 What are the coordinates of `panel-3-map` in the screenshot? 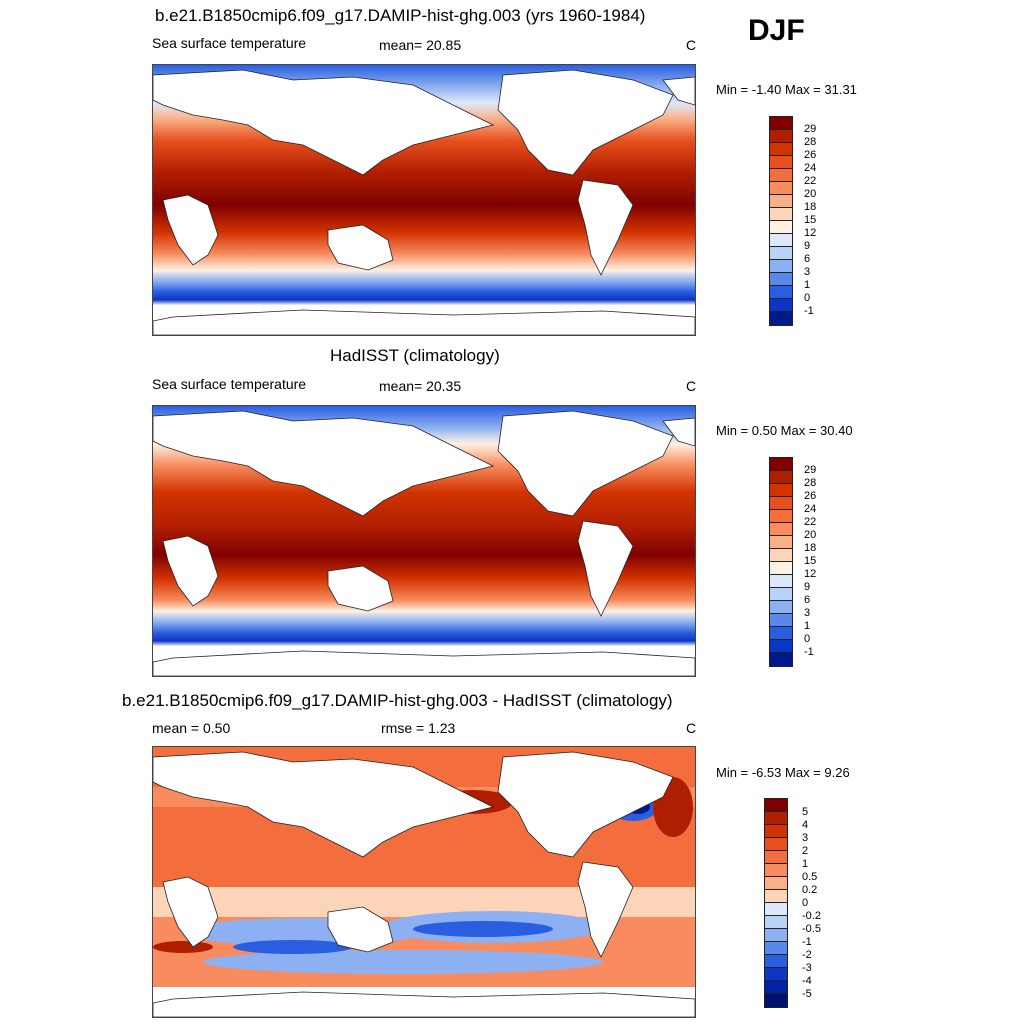 It's located at (424, 882).